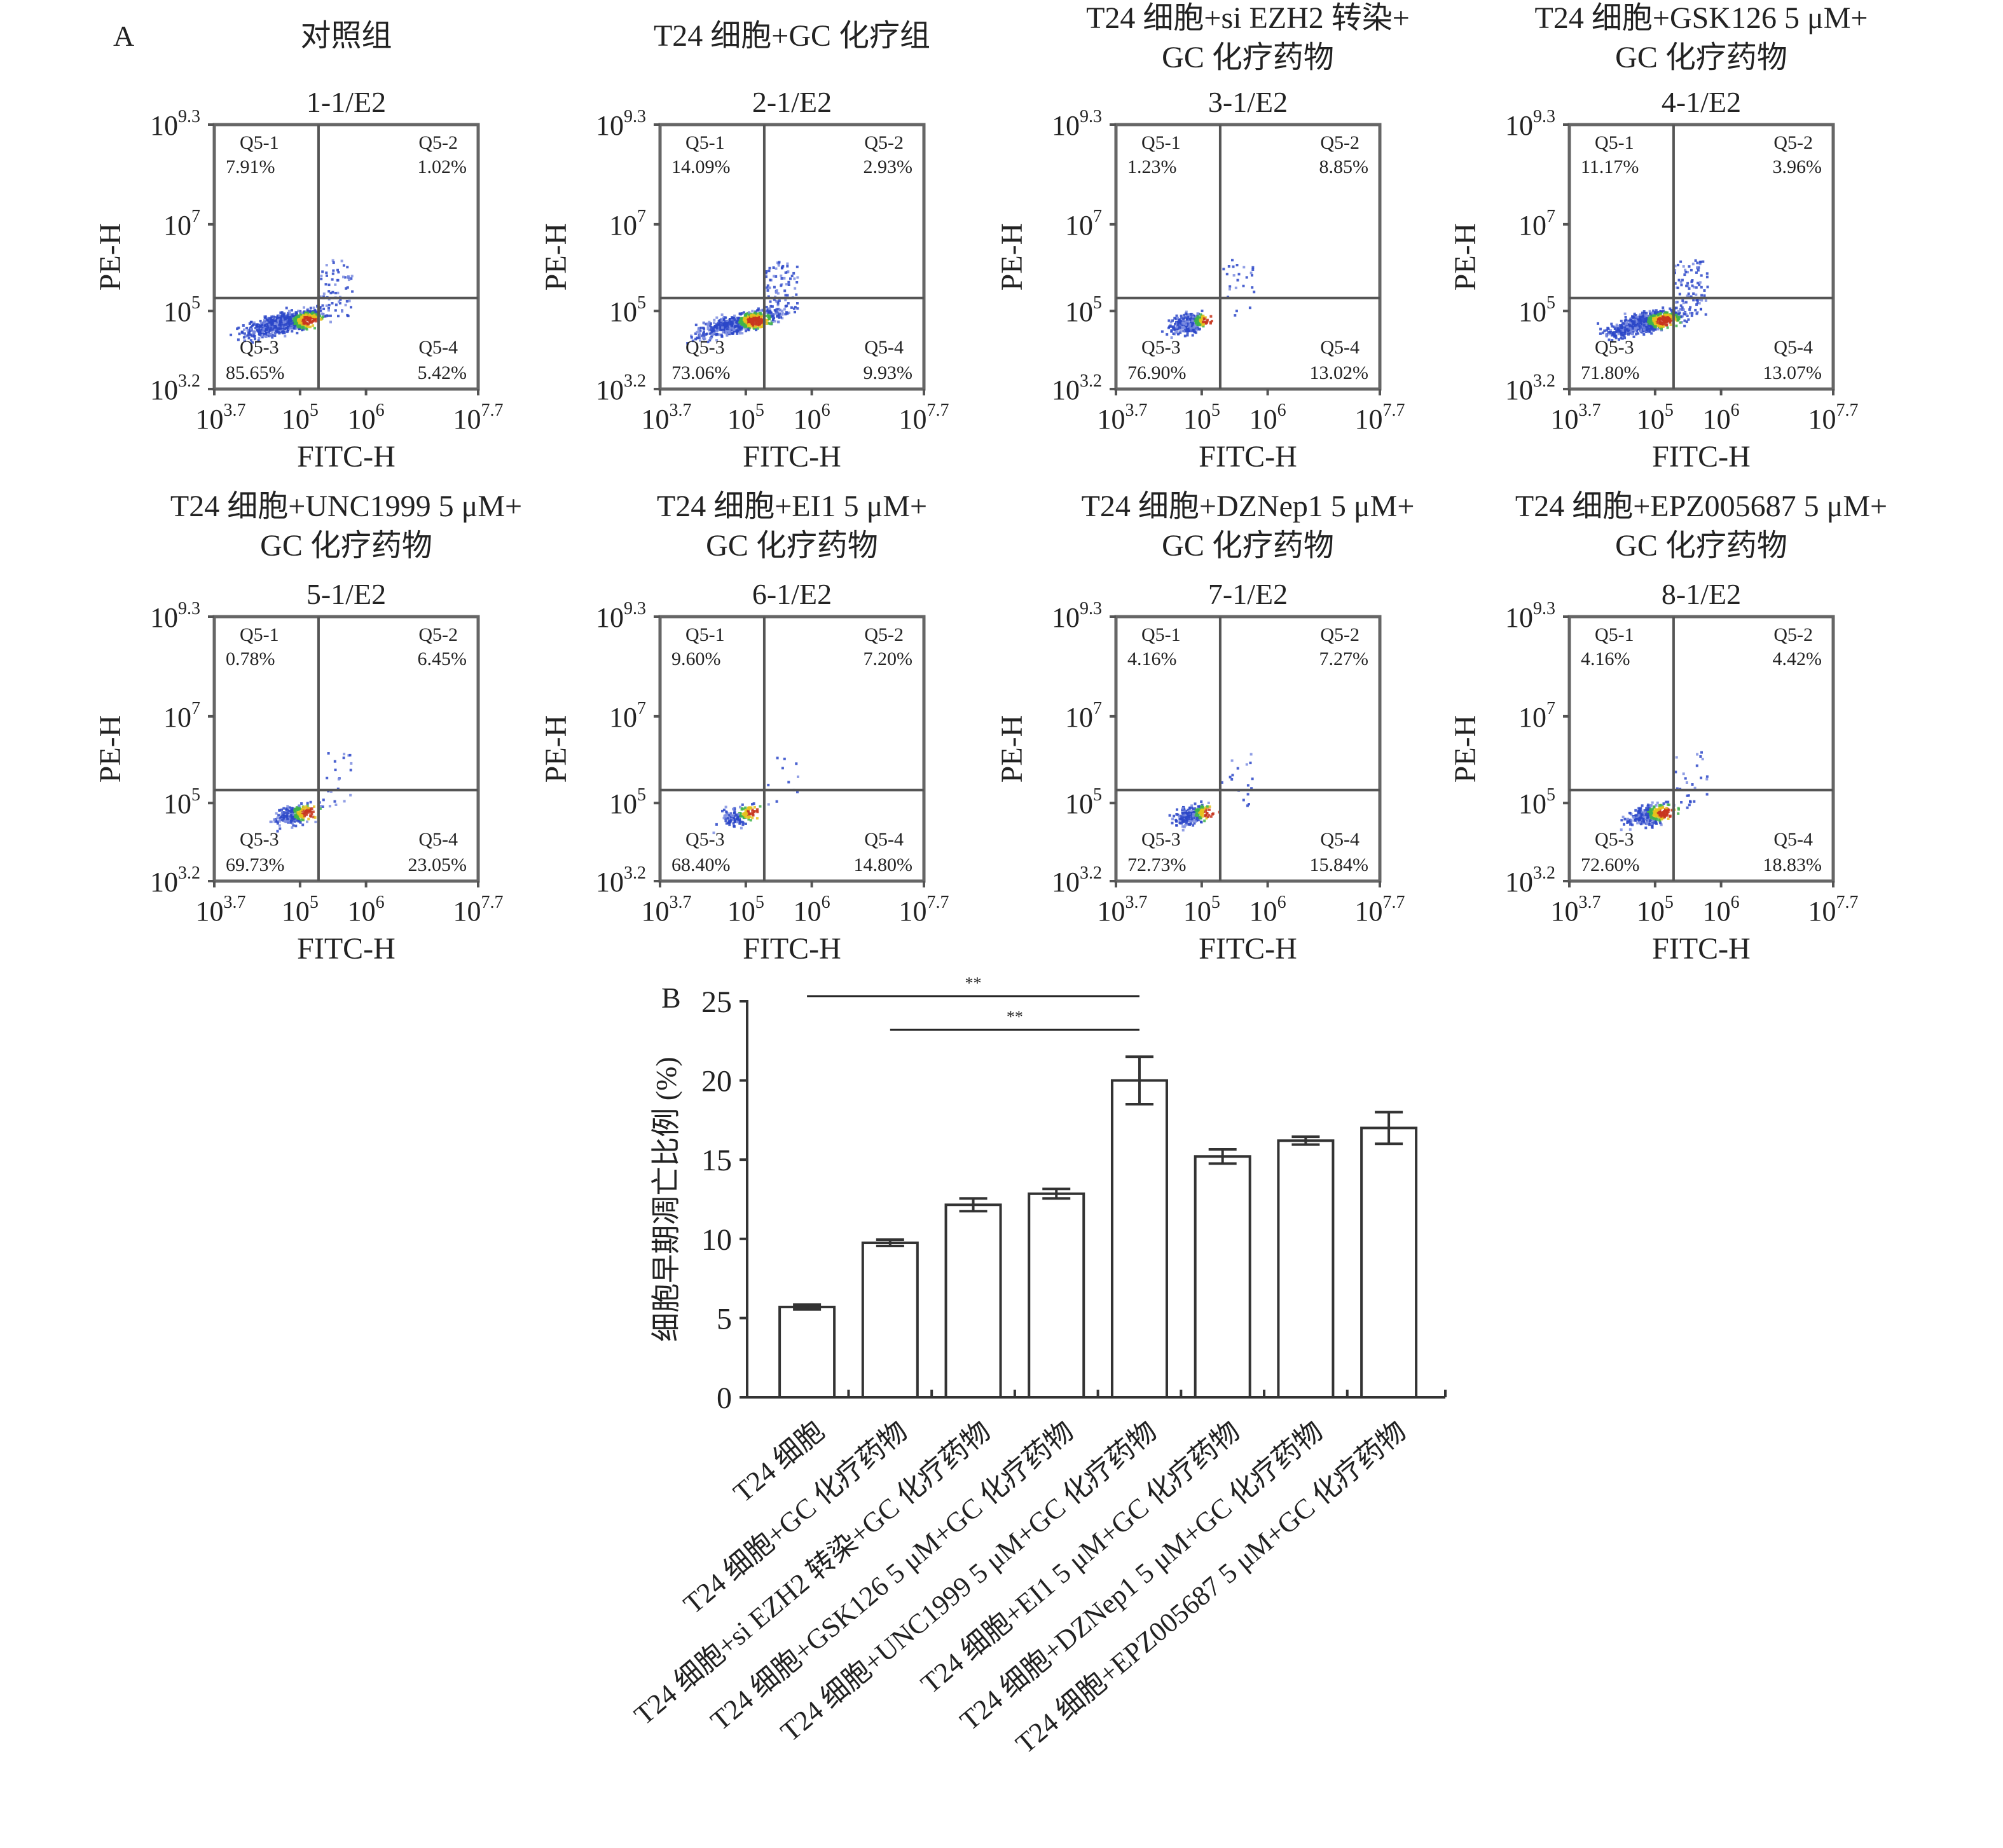 This screenshot has width=2003, height=1848. I want to click on quadrant-percent: 18.83%, so click(1793, 864).